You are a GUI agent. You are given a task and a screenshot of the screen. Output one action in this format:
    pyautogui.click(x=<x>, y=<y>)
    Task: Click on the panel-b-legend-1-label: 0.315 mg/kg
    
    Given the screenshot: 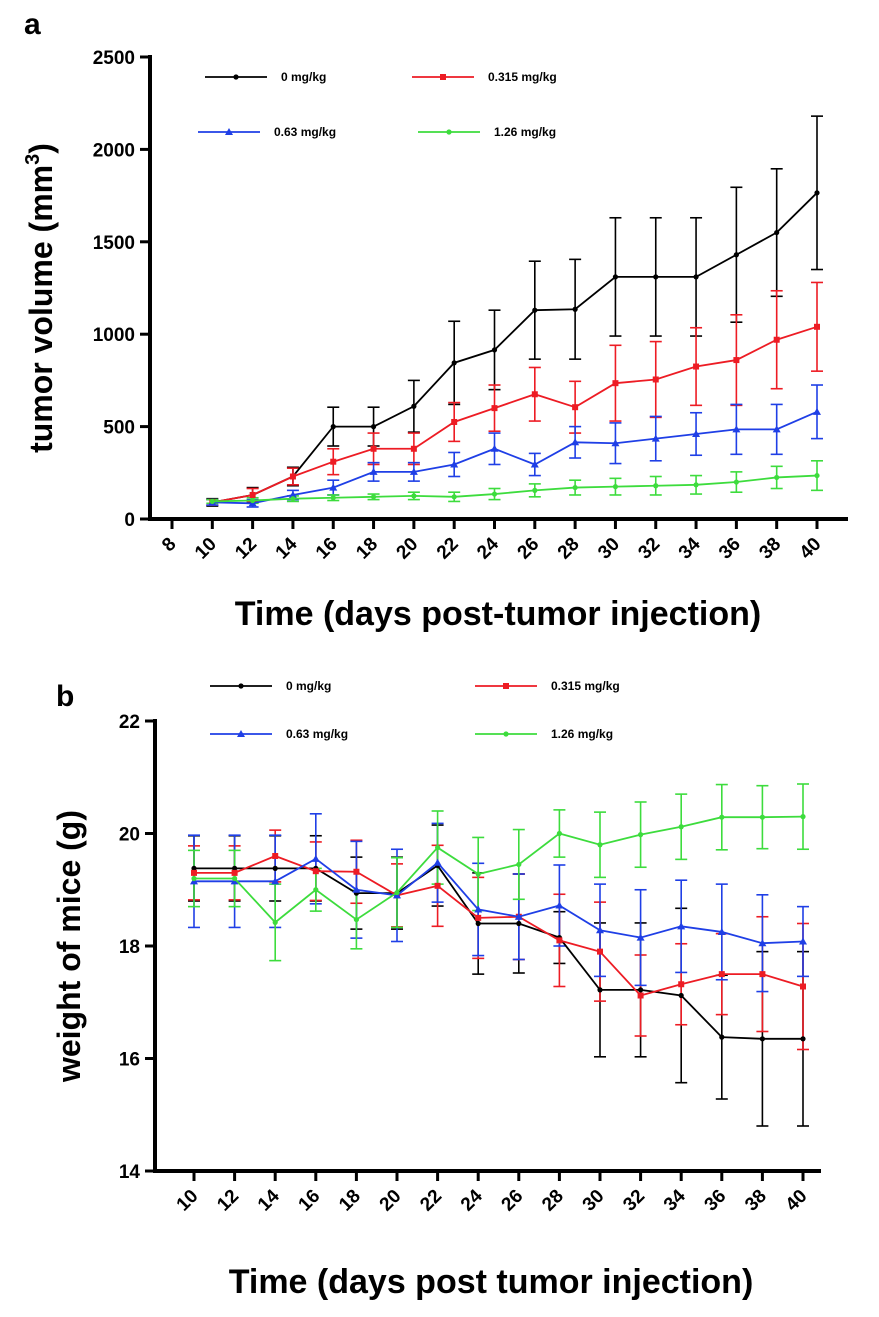 What is the action you would take?
    pyautogui.click(x=585, y=686)
    